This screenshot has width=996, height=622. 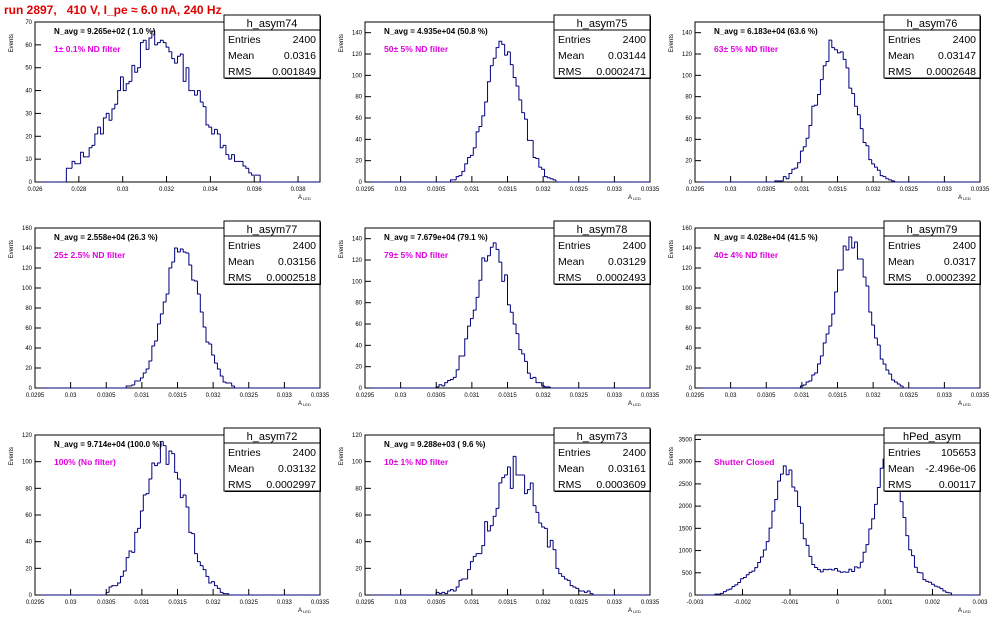 What do you see at coordinates (300, 56) in the screenshot?
I see `stats-mean-value: 0.0316` at bounding box center [300, 56].